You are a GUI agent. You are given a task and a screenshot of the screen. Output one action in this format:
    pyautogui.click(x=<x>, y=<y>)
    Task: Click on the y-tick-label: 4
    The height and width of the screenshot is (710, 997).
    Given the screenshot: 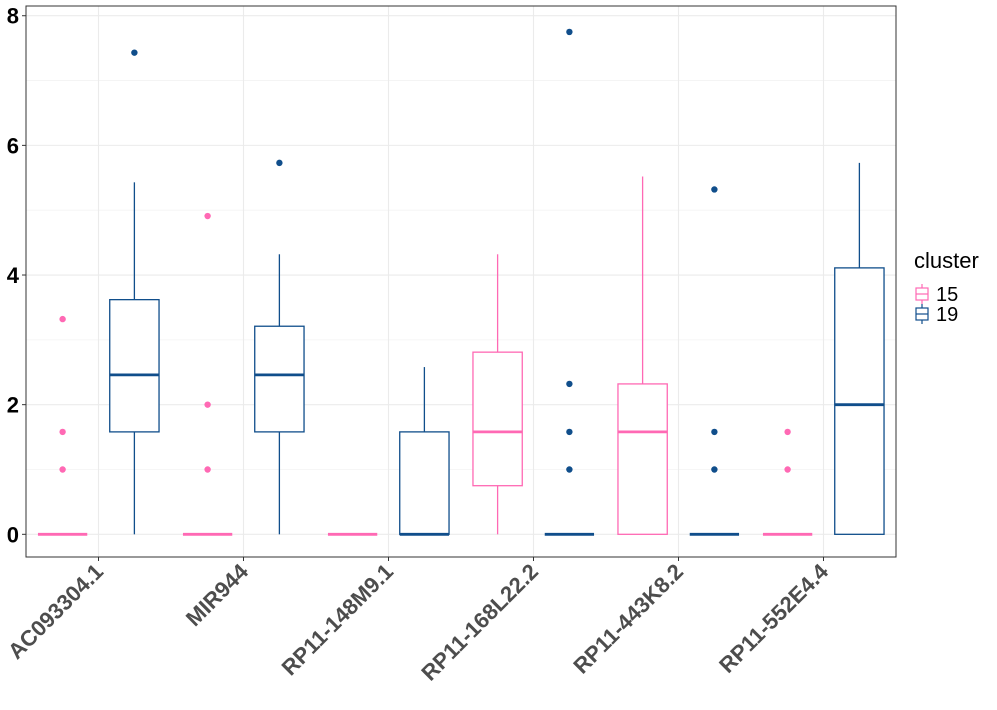 What is the action you would take?
    pyautogui.click(x=13, y=275)
    